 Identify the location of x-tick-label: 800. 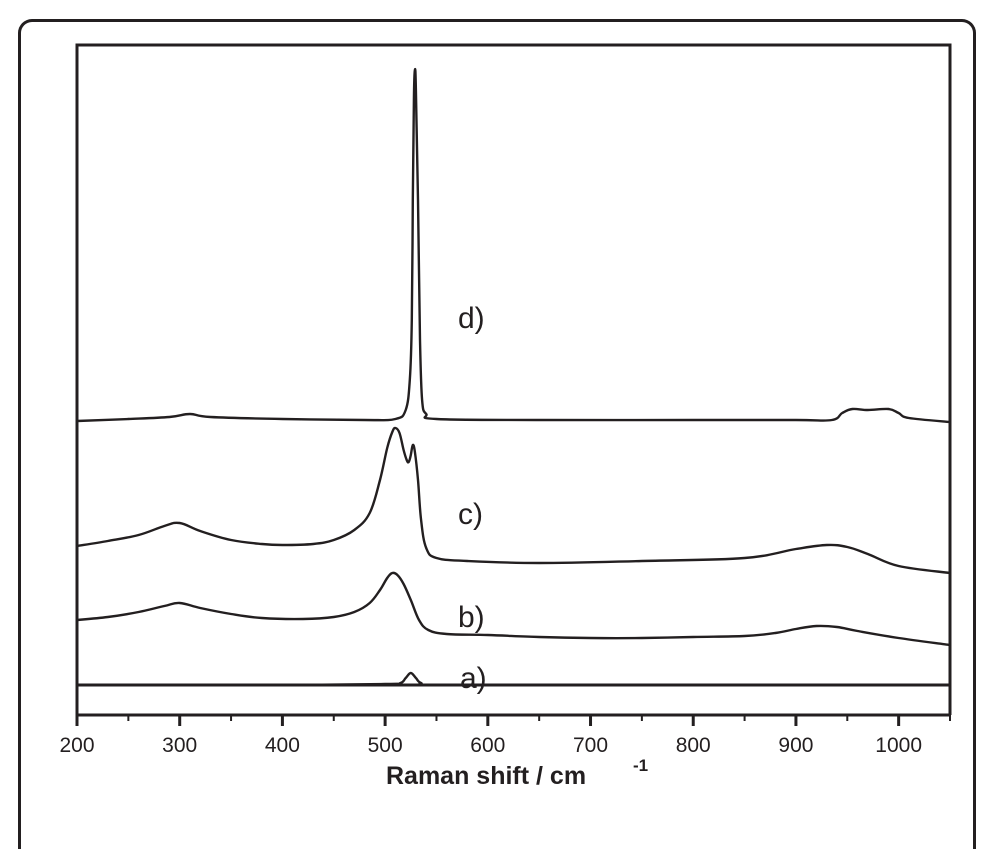
(693, 745).